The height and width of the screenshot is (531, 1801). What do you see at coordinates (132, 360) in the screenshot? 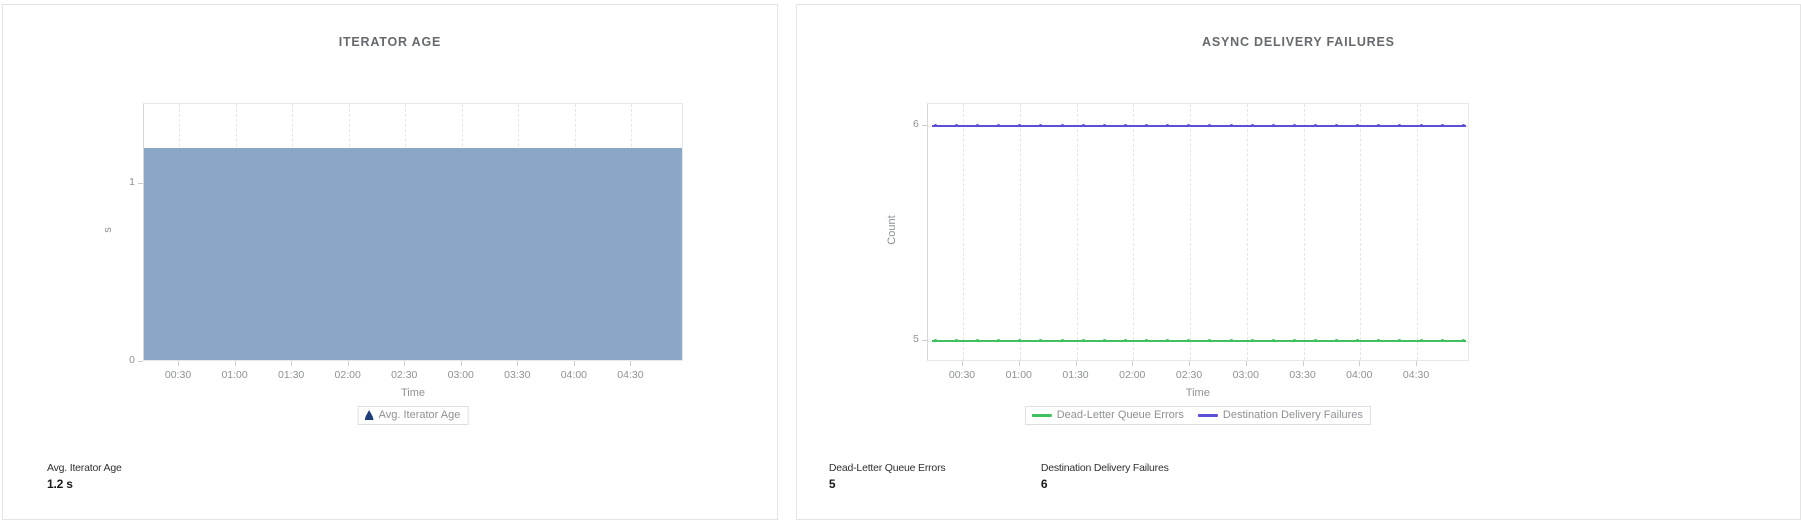
I see `y-tick-label: 0` at bounding box center [132, 360].